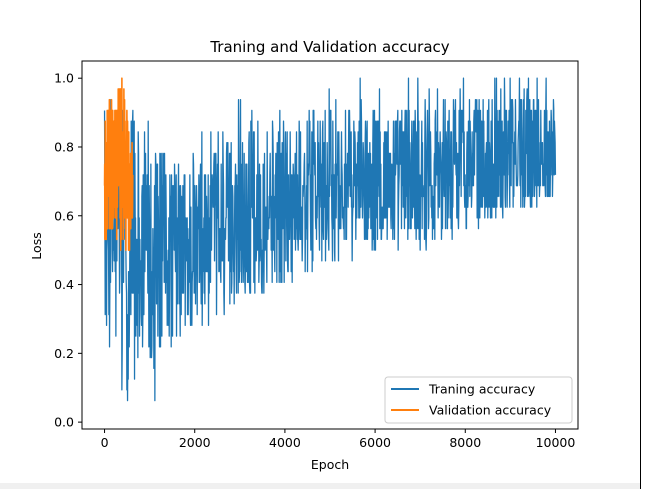 This screenshot has width=645, height=489. I want to click on legend-box, so click(478, 400).